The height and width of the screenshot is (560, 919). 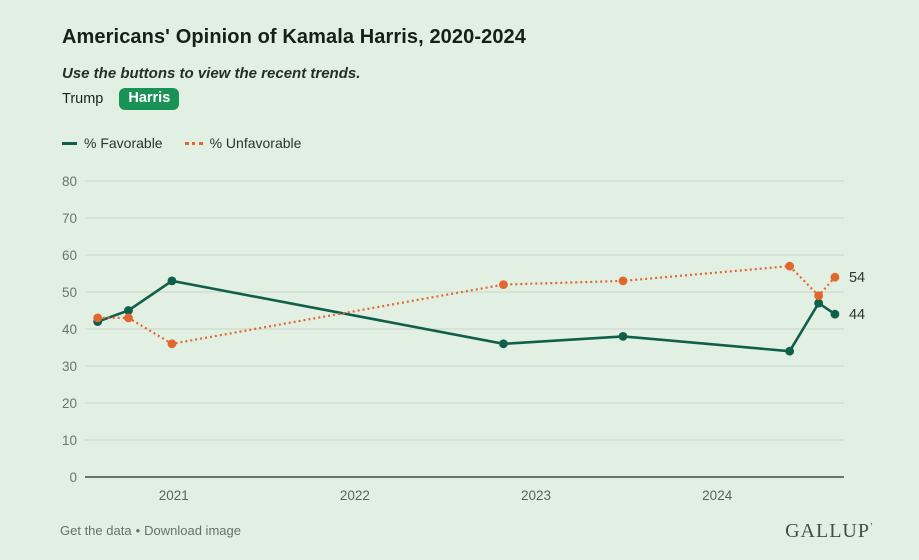 I want to click on unfavorable-end-label: 54, so click(x=857, y=278).